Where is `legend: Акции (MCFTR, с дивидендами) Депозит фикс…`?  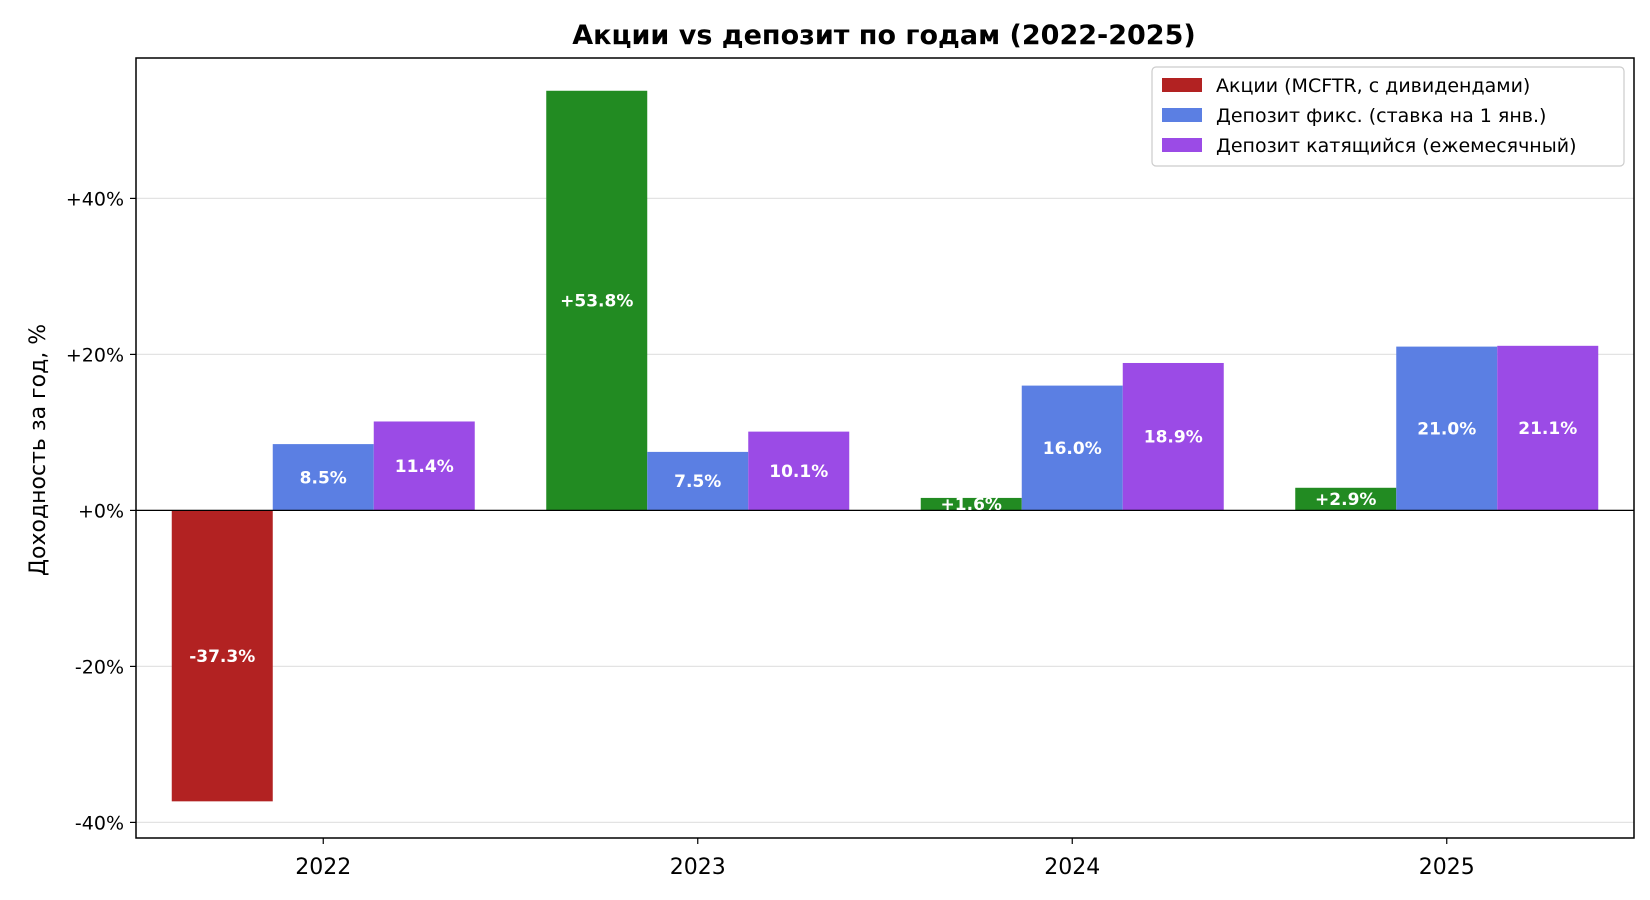
legend: Акции (MCFTR, с дивидендами) Депозит фикс… is located at coordinates (1388, 116).